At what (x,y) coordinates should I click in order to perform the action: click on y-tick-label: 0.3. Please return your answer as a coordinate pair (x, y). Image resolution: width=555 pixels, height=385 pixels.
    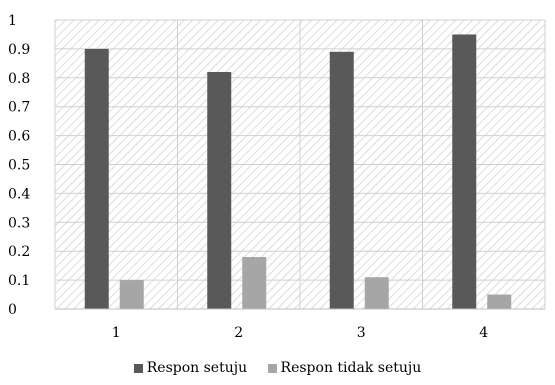
    Looking at the image, I should click on (19, 223).